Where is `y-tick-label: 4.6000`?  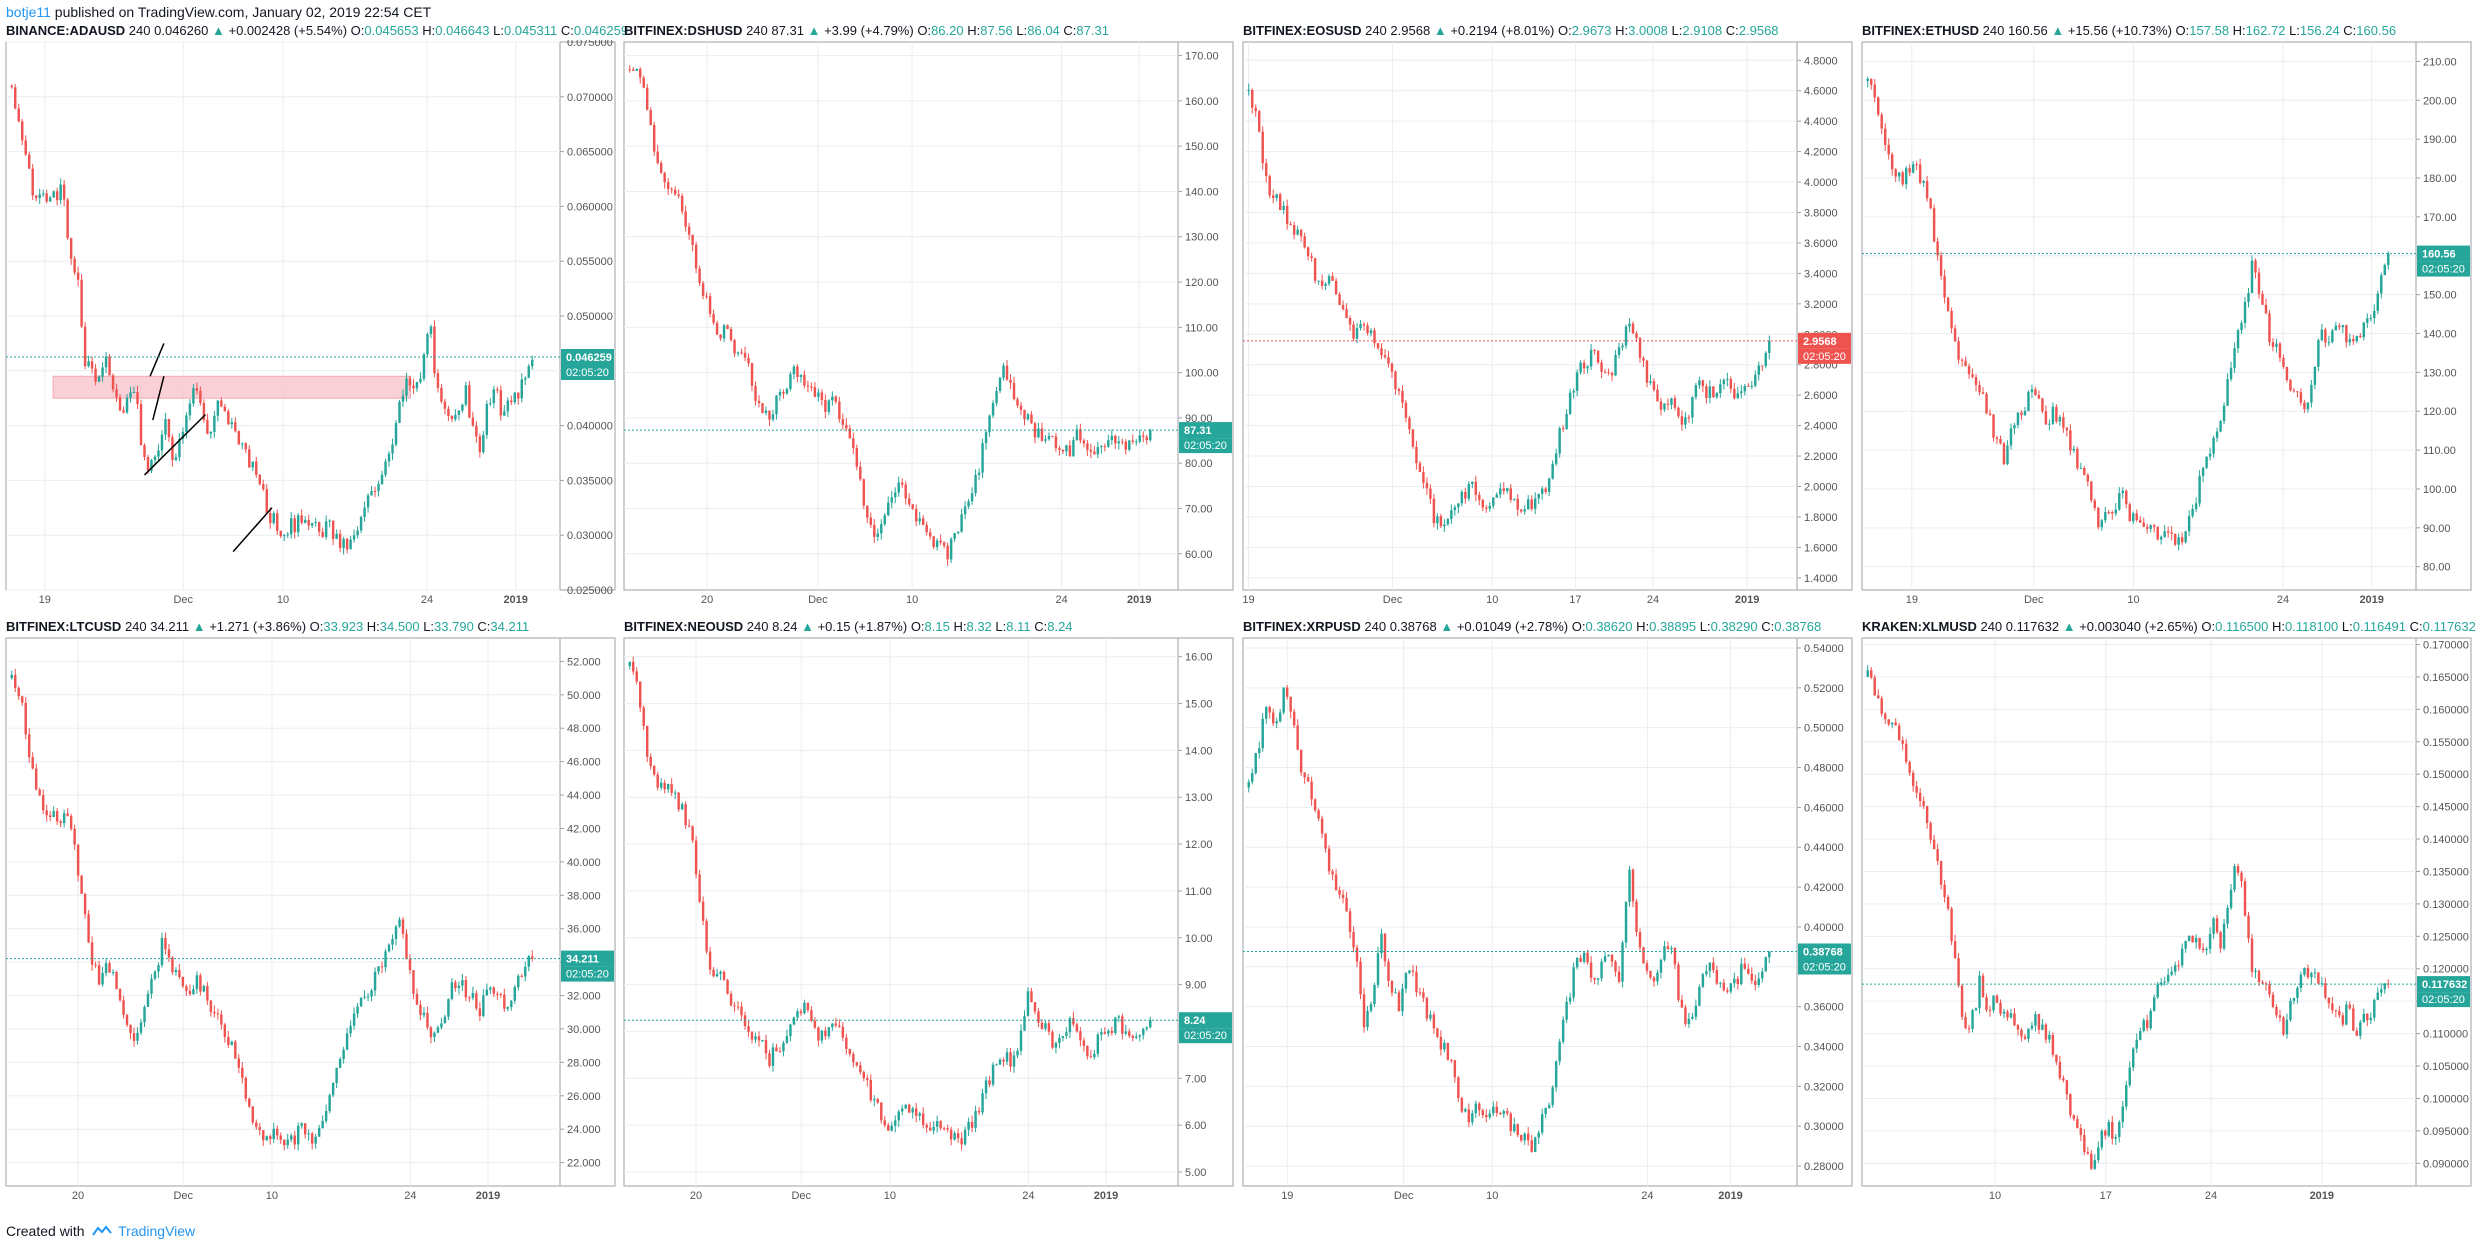 y-tick-label: 4.6000 is located at coordinates (1821, 92).